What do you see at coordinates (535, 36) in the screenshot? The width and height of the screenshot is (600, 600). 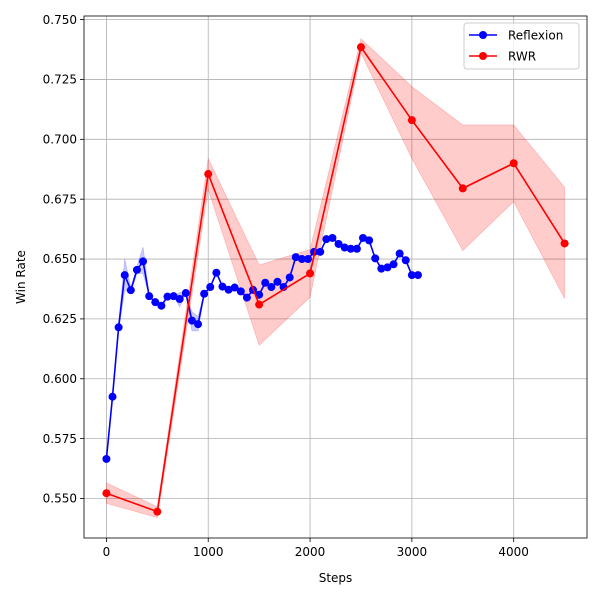 I see `legend-label-reflexion: Reflexion` at bounding box center [535, 36].